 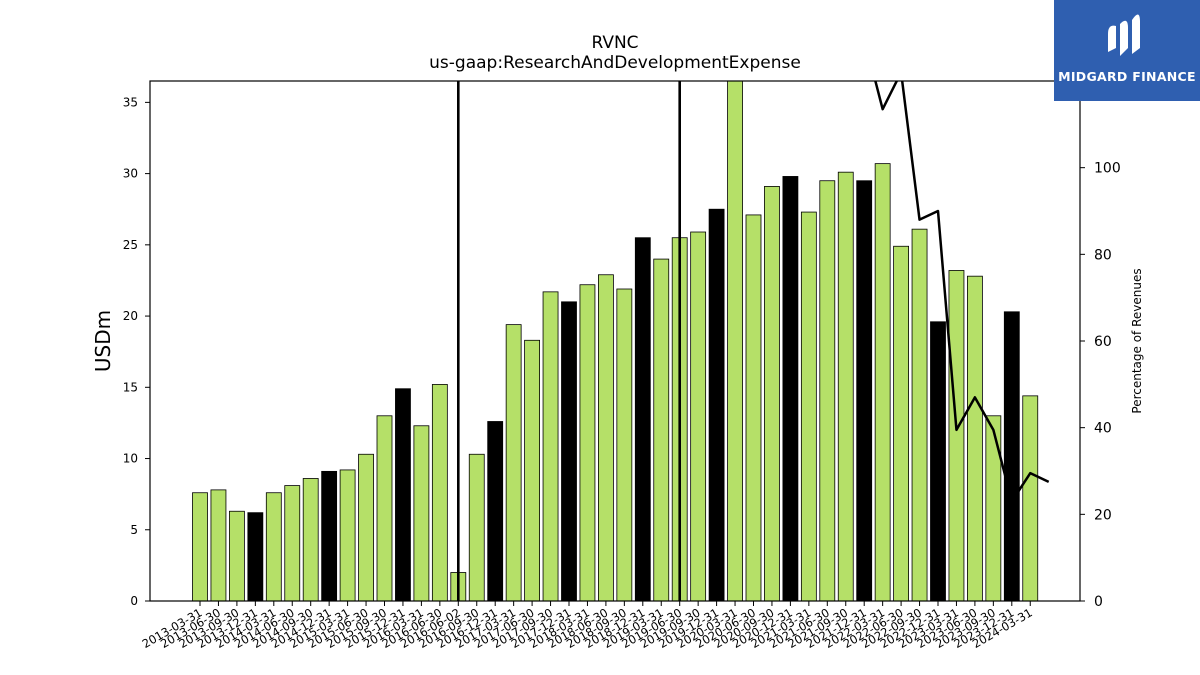 I want to click on y2-tick-label: 60, so click(x=1103, y=342).